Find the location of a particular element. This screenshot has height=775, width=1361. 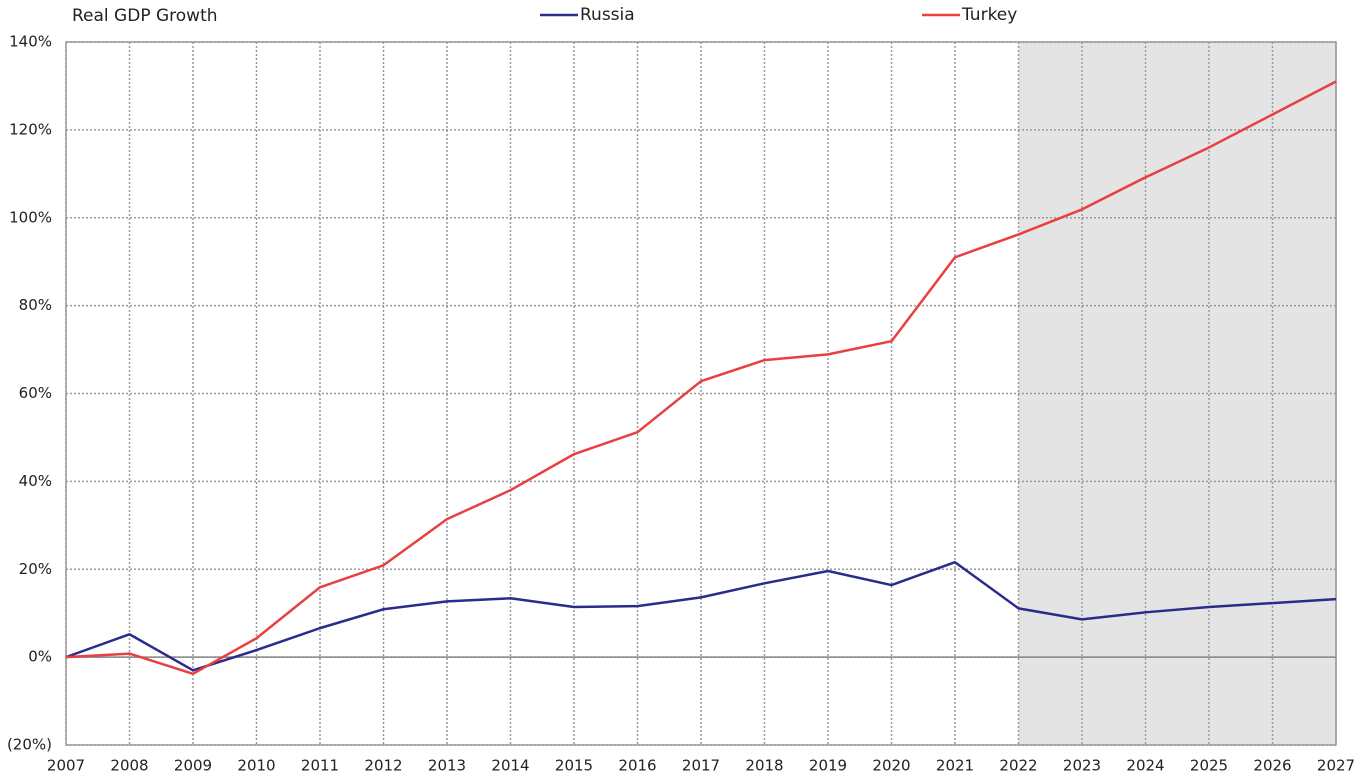

chart-title: Real GDP Growth is located at coordinates (145, 16).